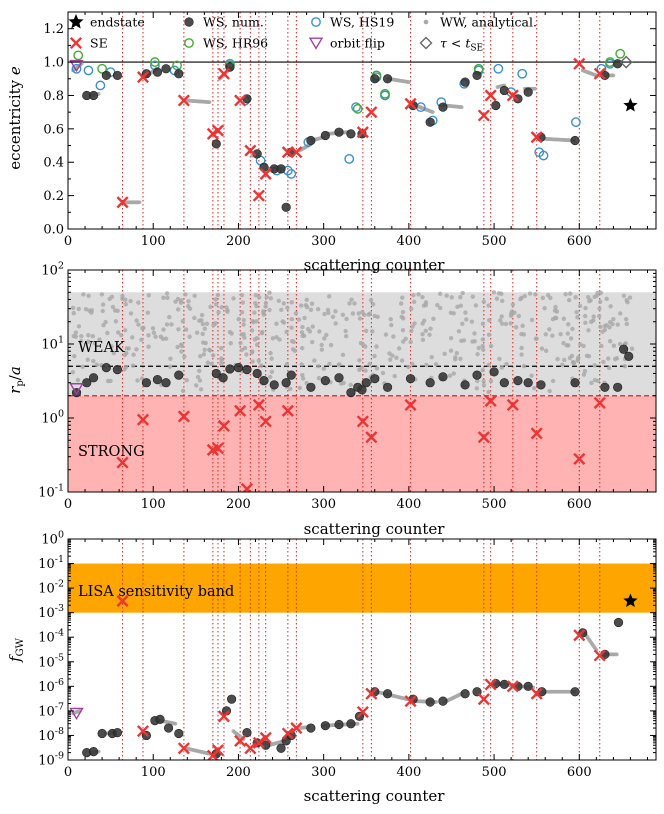  I want to click on ytick-label-8: 10-1, so click(51, 563).